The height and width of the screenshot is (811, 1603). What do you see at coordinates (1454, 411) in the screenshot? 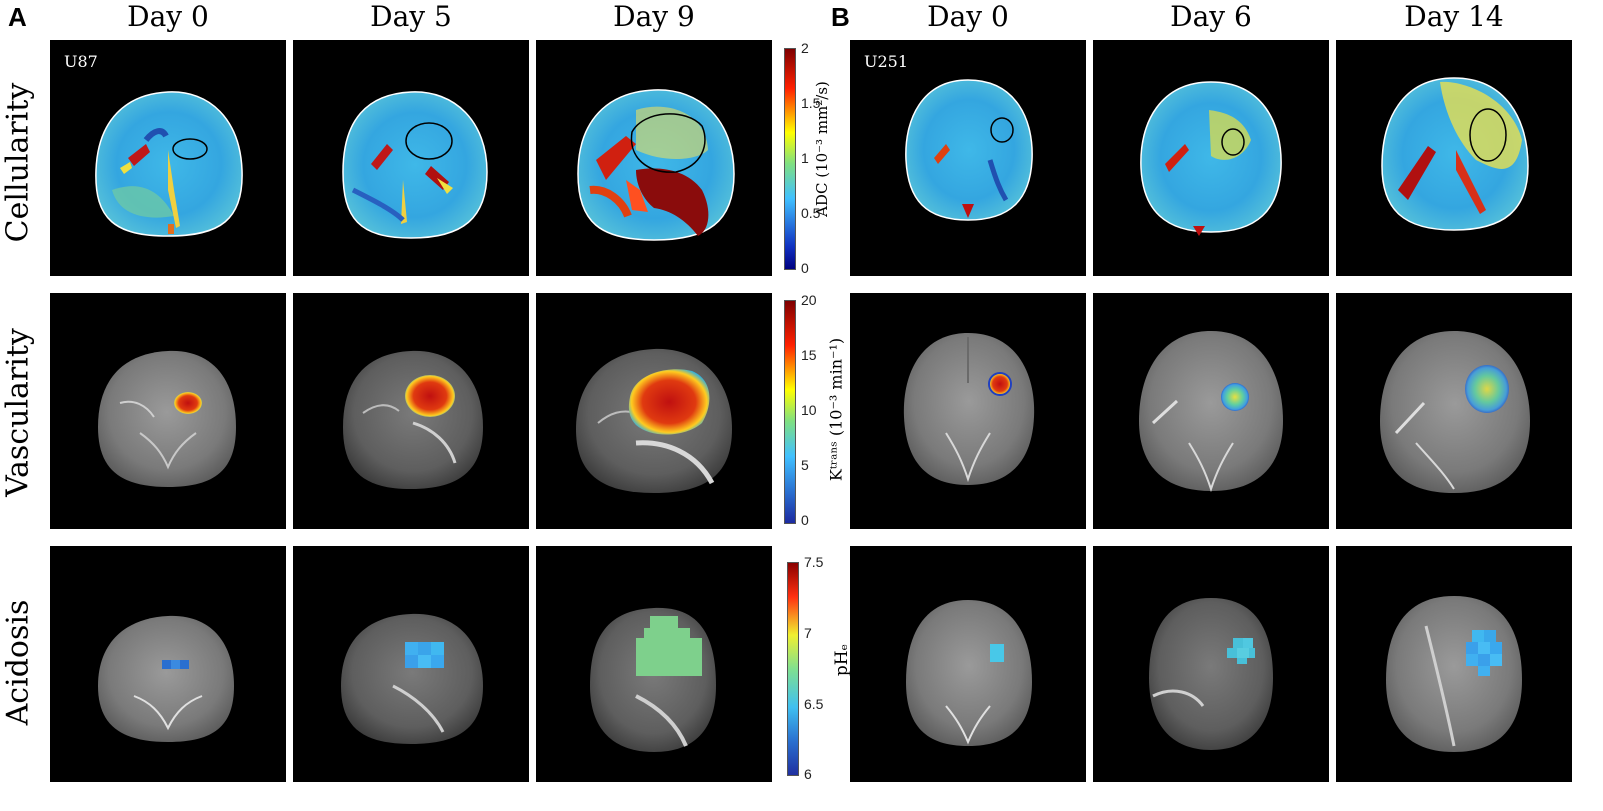
I see `ktrans-map-u251-day14` at bounding box center [1454, 411].